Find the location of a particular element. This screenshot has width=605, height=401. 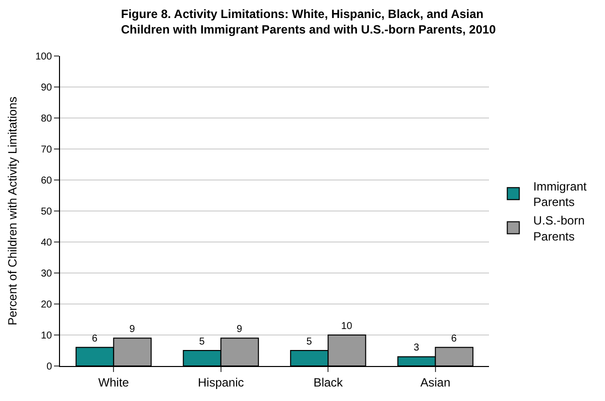

y-tick-label: 100 is located at coordinates (43, 57).